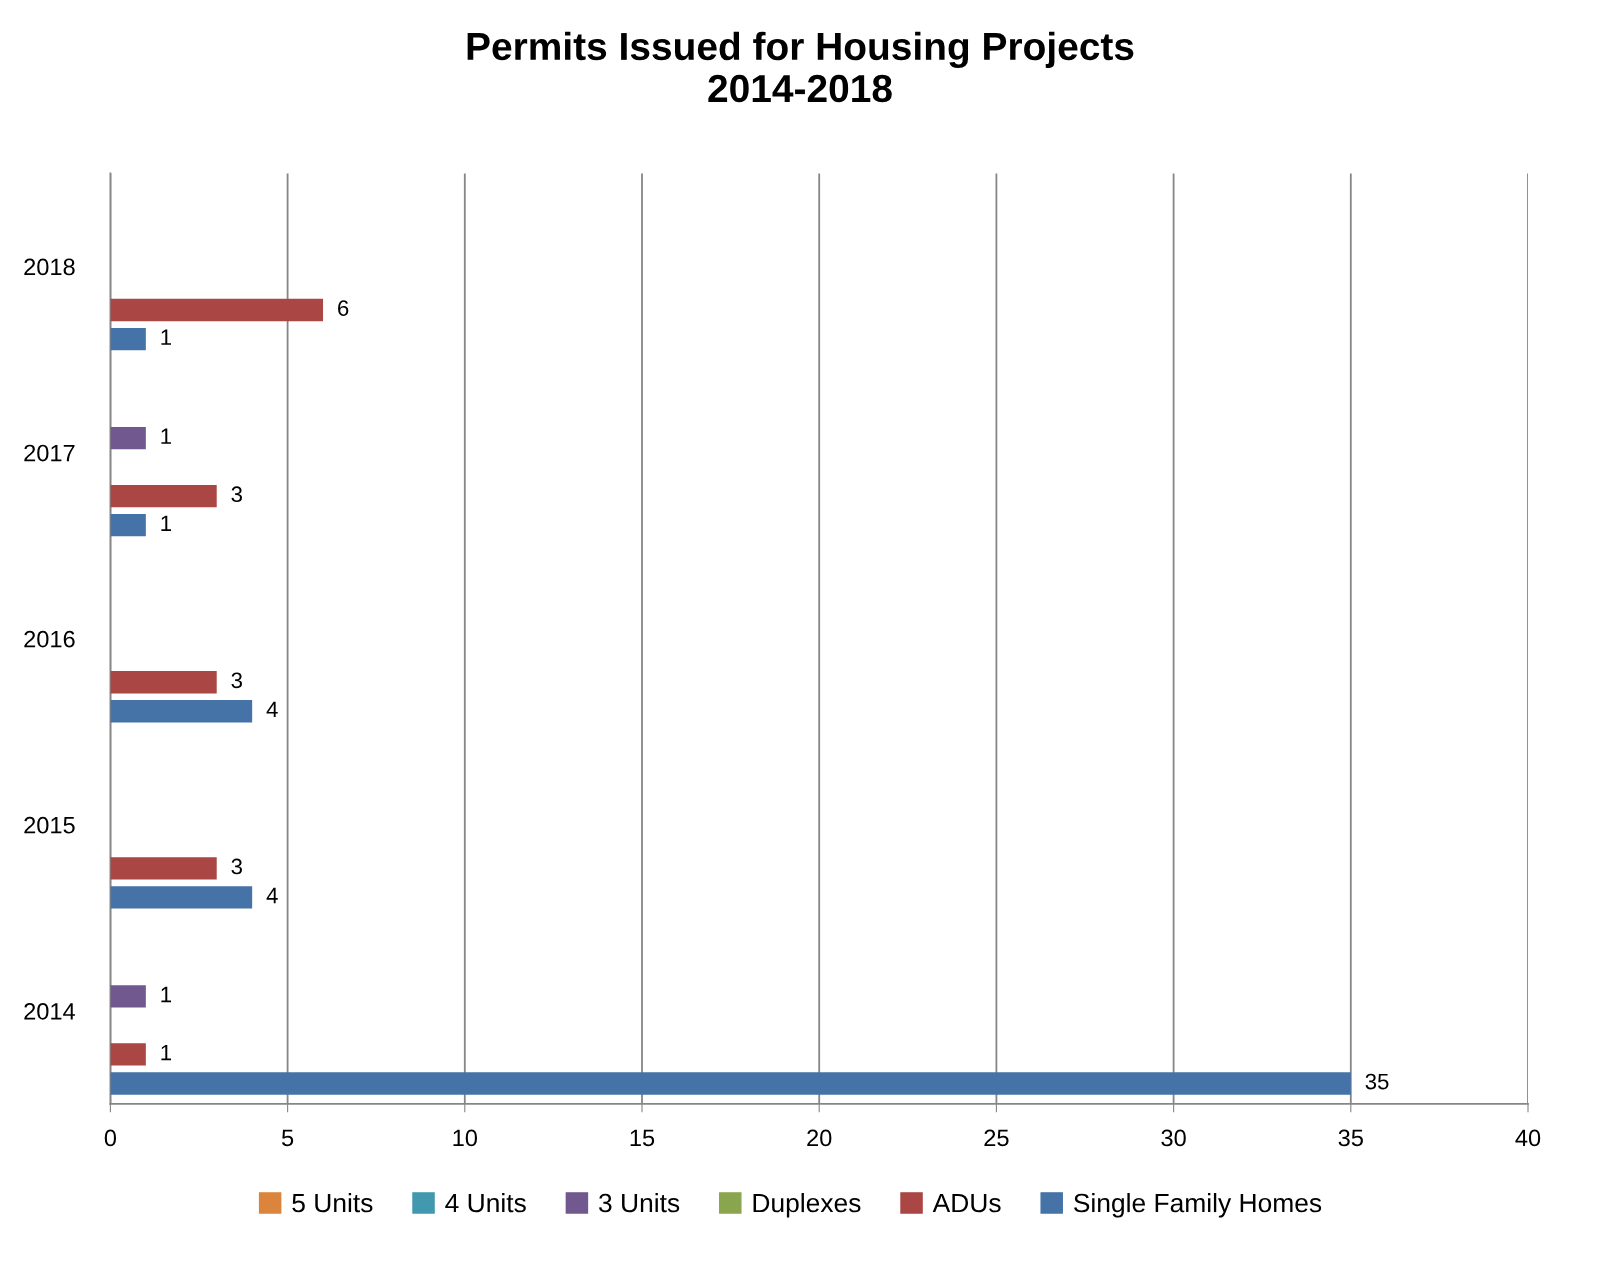  Describe the element at coordinates (49, 267) in the screenshot. I see `y-tick-label: 2018` at that location.